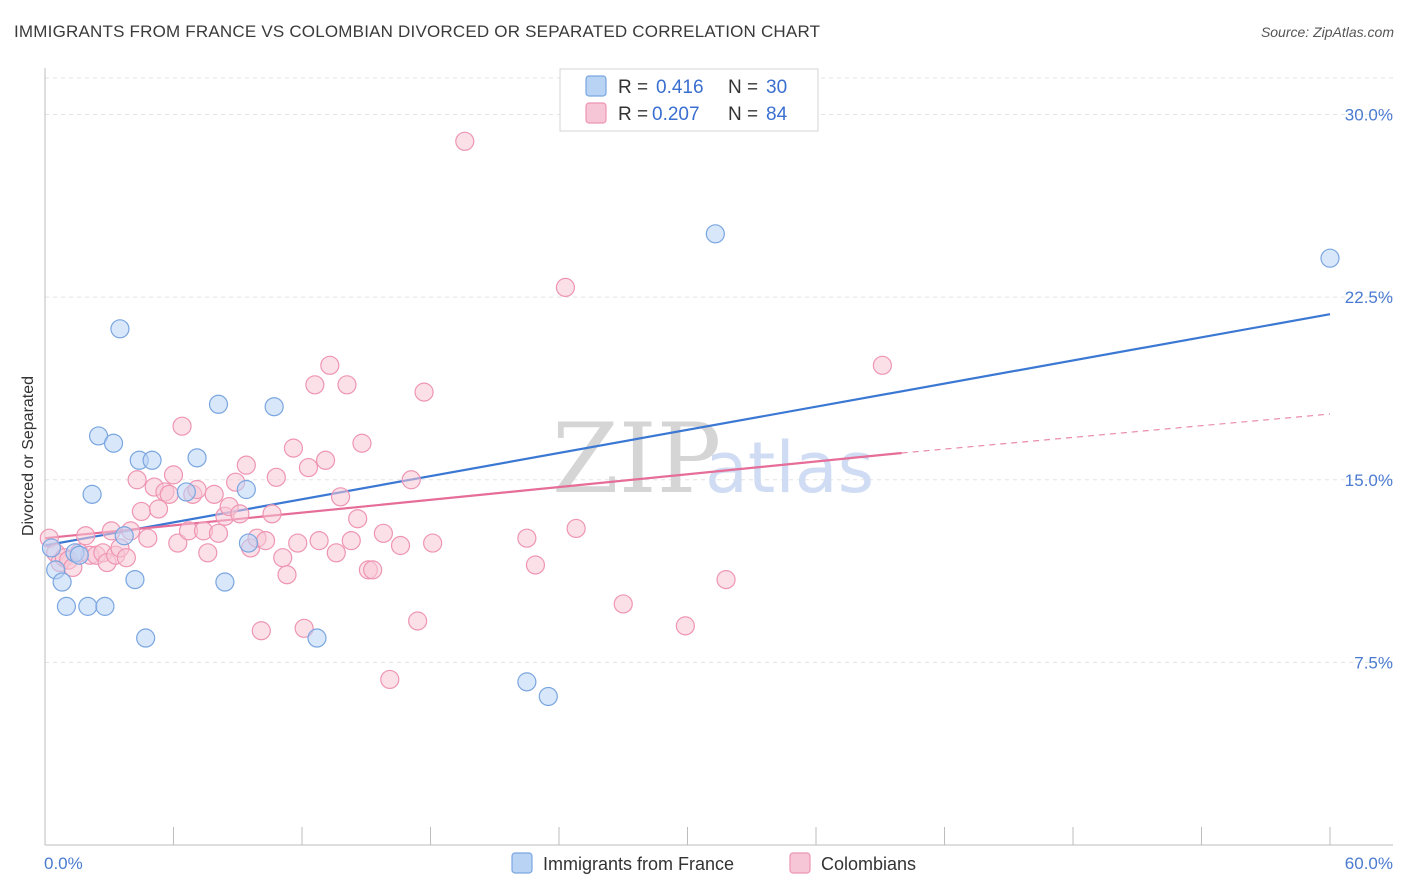 Image resolution: width=1406 pixels, height=892 pixels. Describe the element at coordinates (638, 864) in the screenshot. I see `legend-label-france: Immigrants from France` at that location.